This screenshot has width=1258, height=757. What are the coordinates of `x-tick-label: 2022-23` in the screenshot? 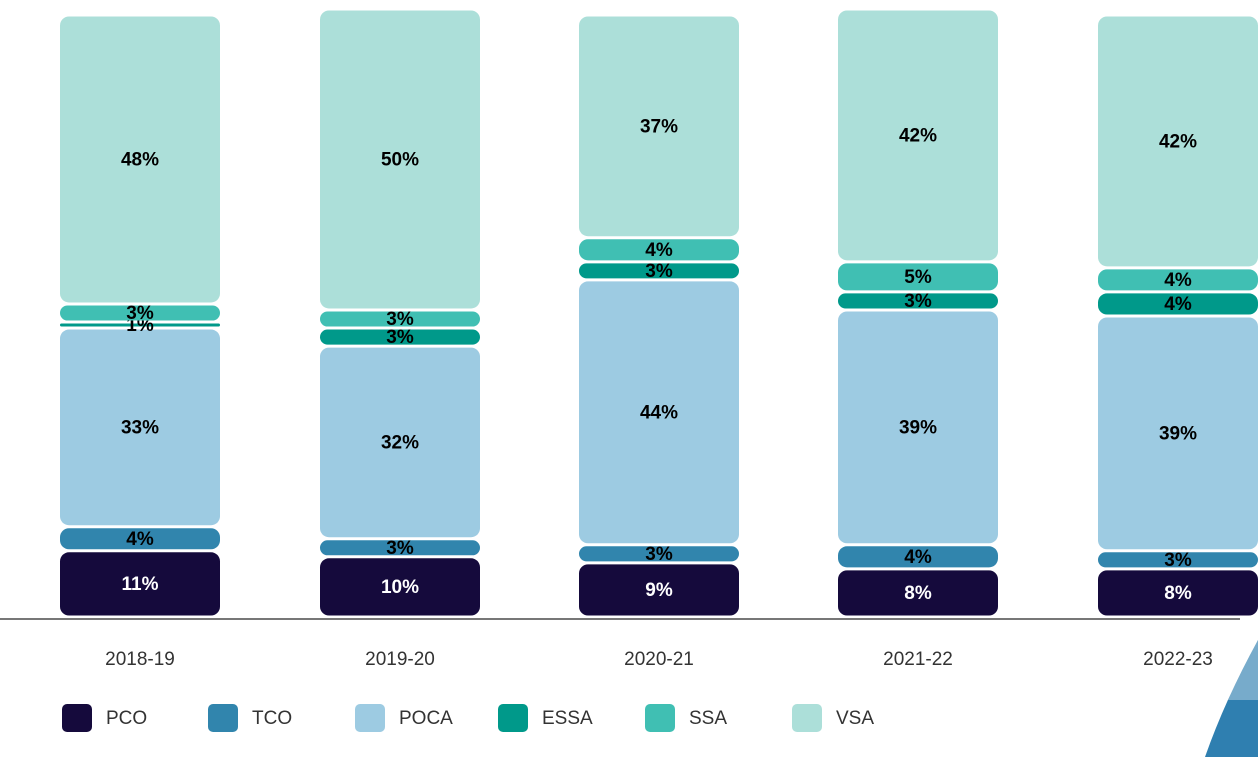 It's located at (1178, 659).